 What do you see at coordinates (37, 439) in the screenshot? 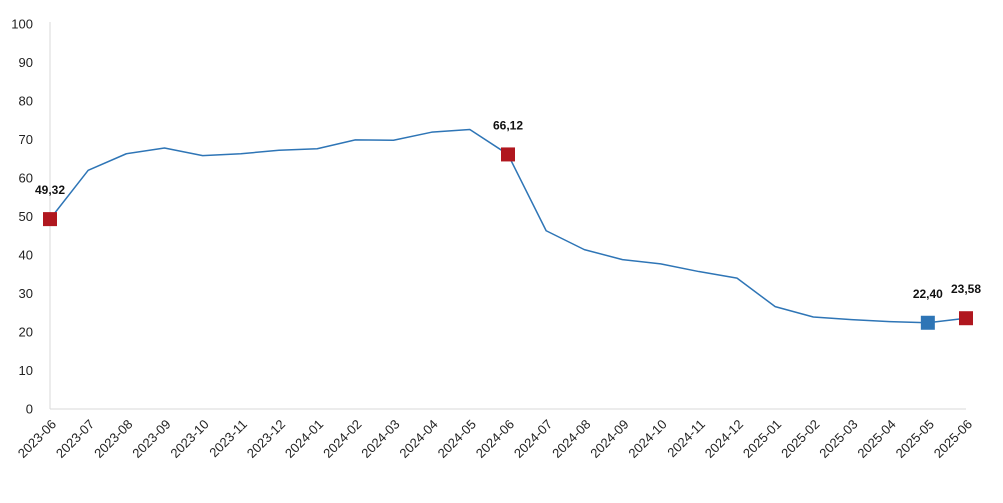
I see `x-tick-label: 2023-06` at bounding box center [37, 439].